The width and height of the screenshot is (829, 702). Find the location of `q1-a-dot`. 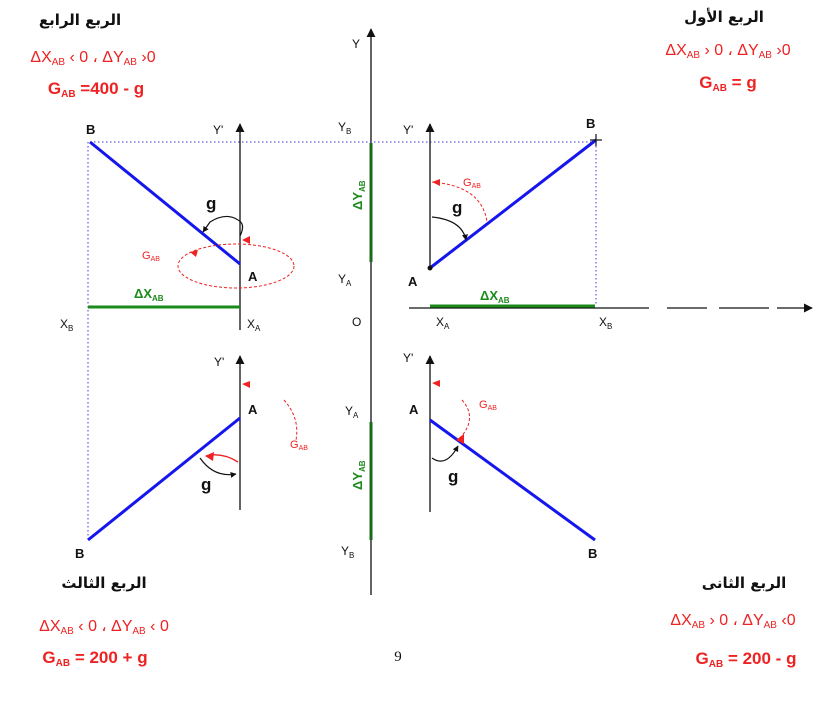

q1-a-dot is located at coordinates (430, 268).